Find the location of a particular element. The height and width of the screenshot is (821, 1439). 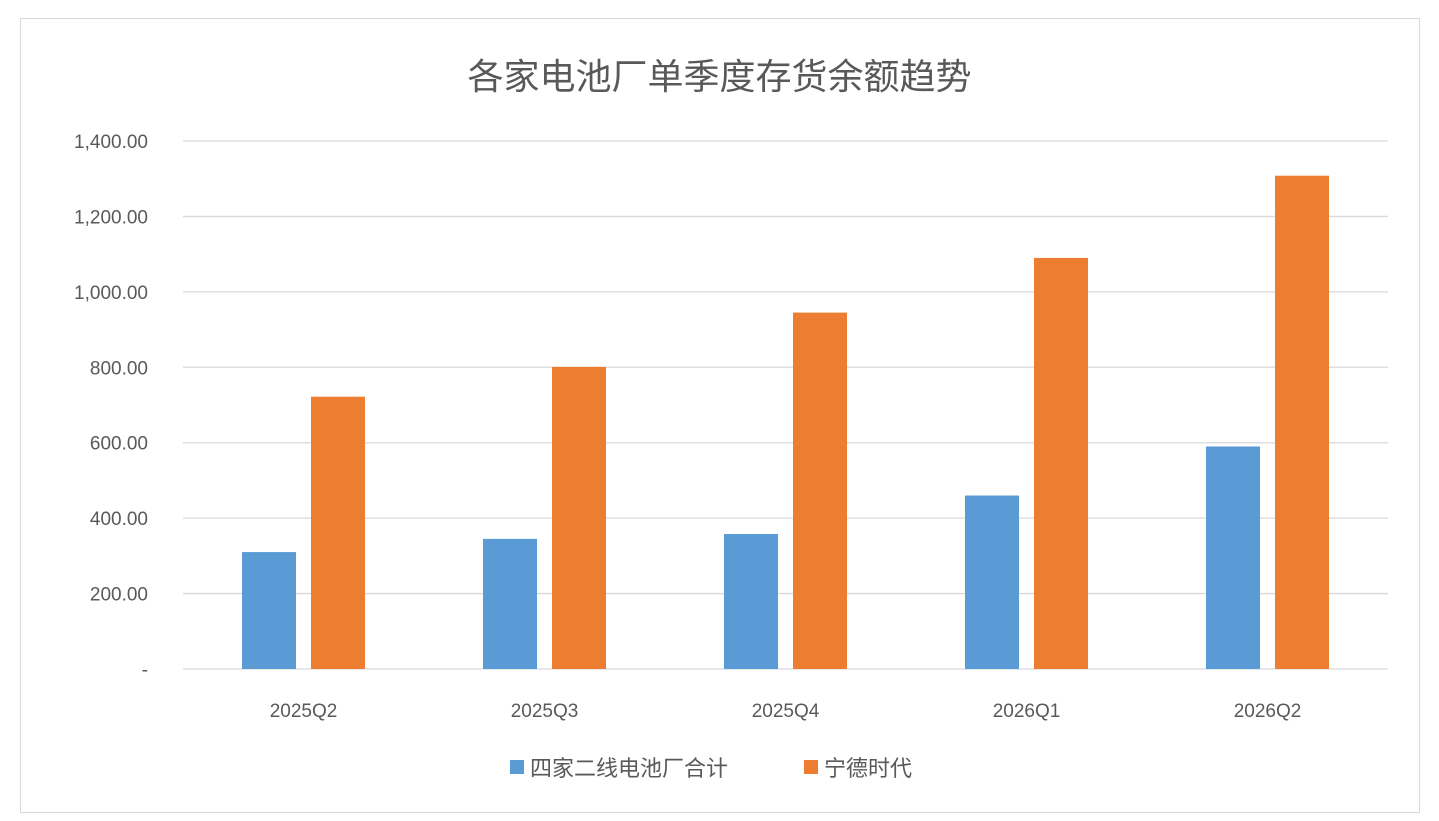

y-tick-label: - is located at coordinates (145, 670).